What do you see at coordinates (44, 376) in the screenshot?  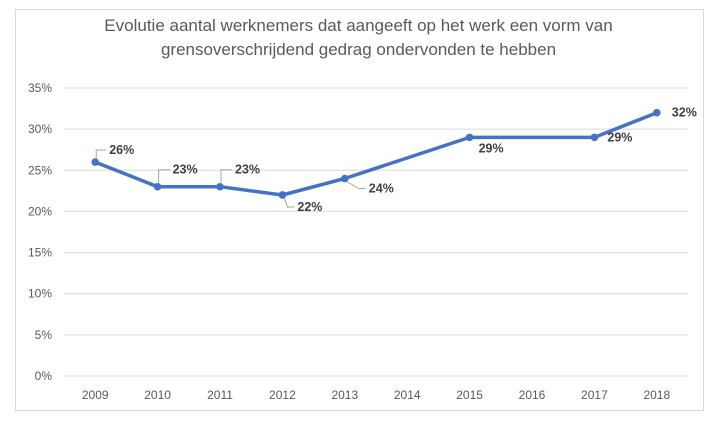 I see `y-tick-label: 0%` at bounding box center [44, 376].